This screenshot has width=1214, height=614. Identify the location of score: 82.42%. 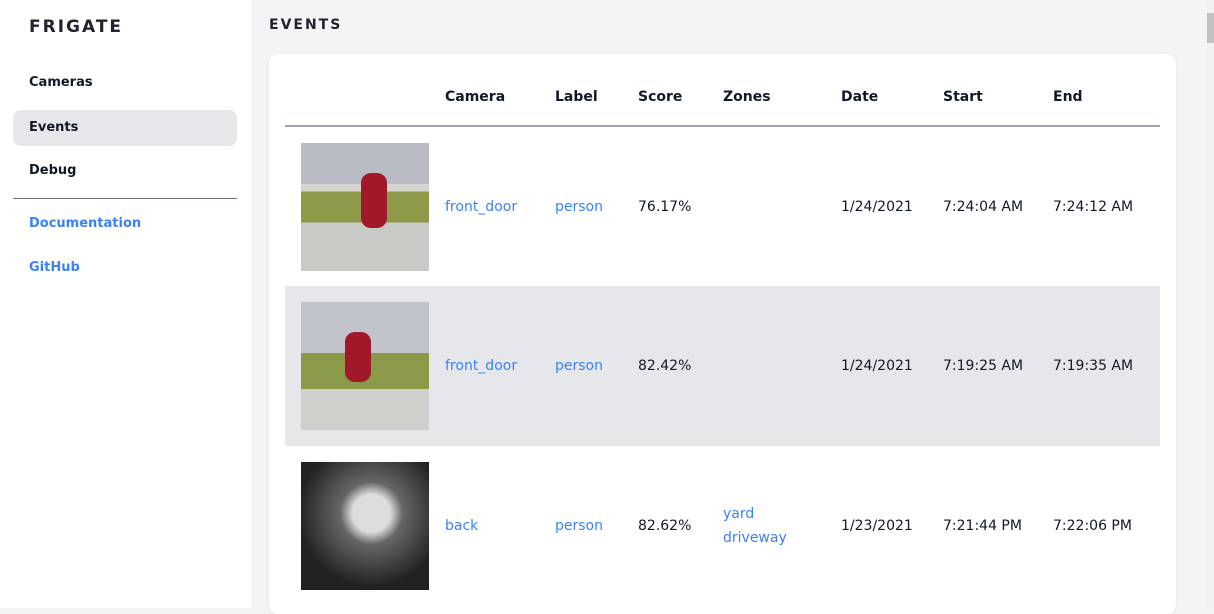
(680, 366).